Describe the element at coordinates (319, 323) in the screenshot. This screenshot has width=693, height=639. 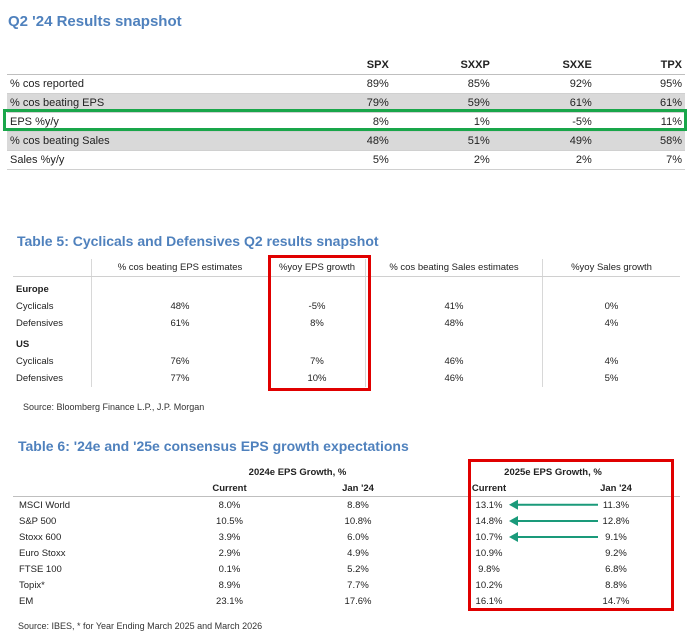
I see `eps-growth-highlight-box` at that location.